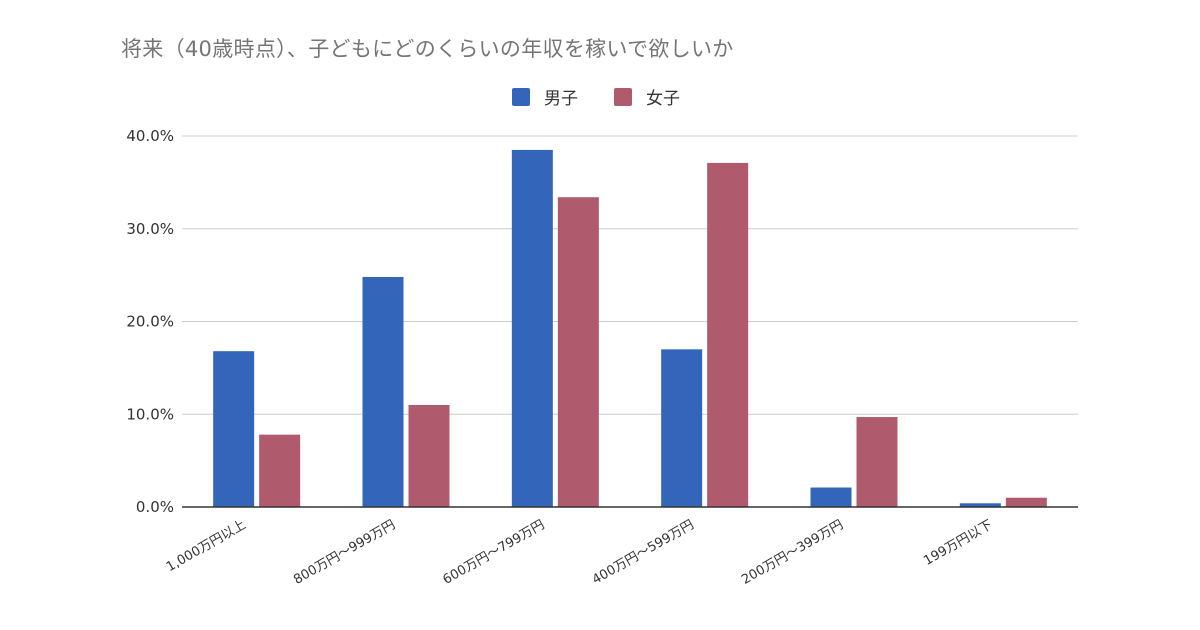 This screenshot has height=630, width=1200. I want to click on legend-swatch-girls, so click(623, 96).